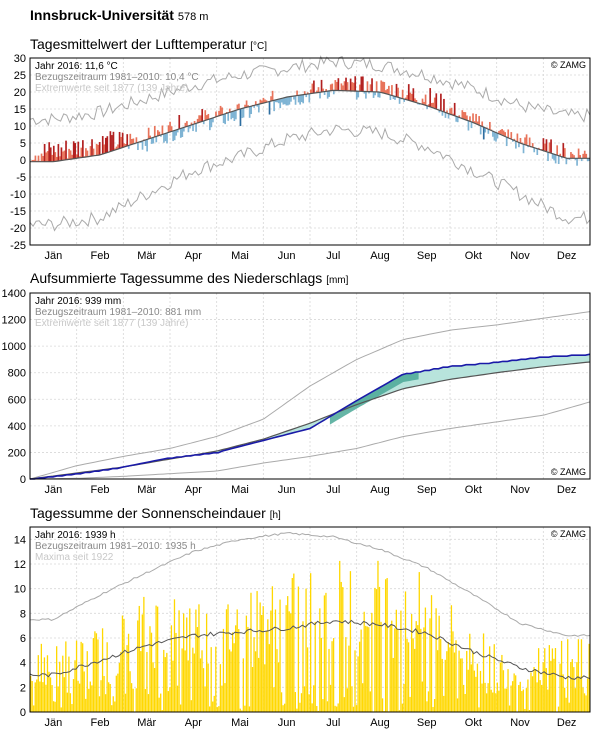  What do you see at coordinates (18, 229) in the screenshot?
I see `temp-ytick--20: -20` at bounding box center [18, 229].